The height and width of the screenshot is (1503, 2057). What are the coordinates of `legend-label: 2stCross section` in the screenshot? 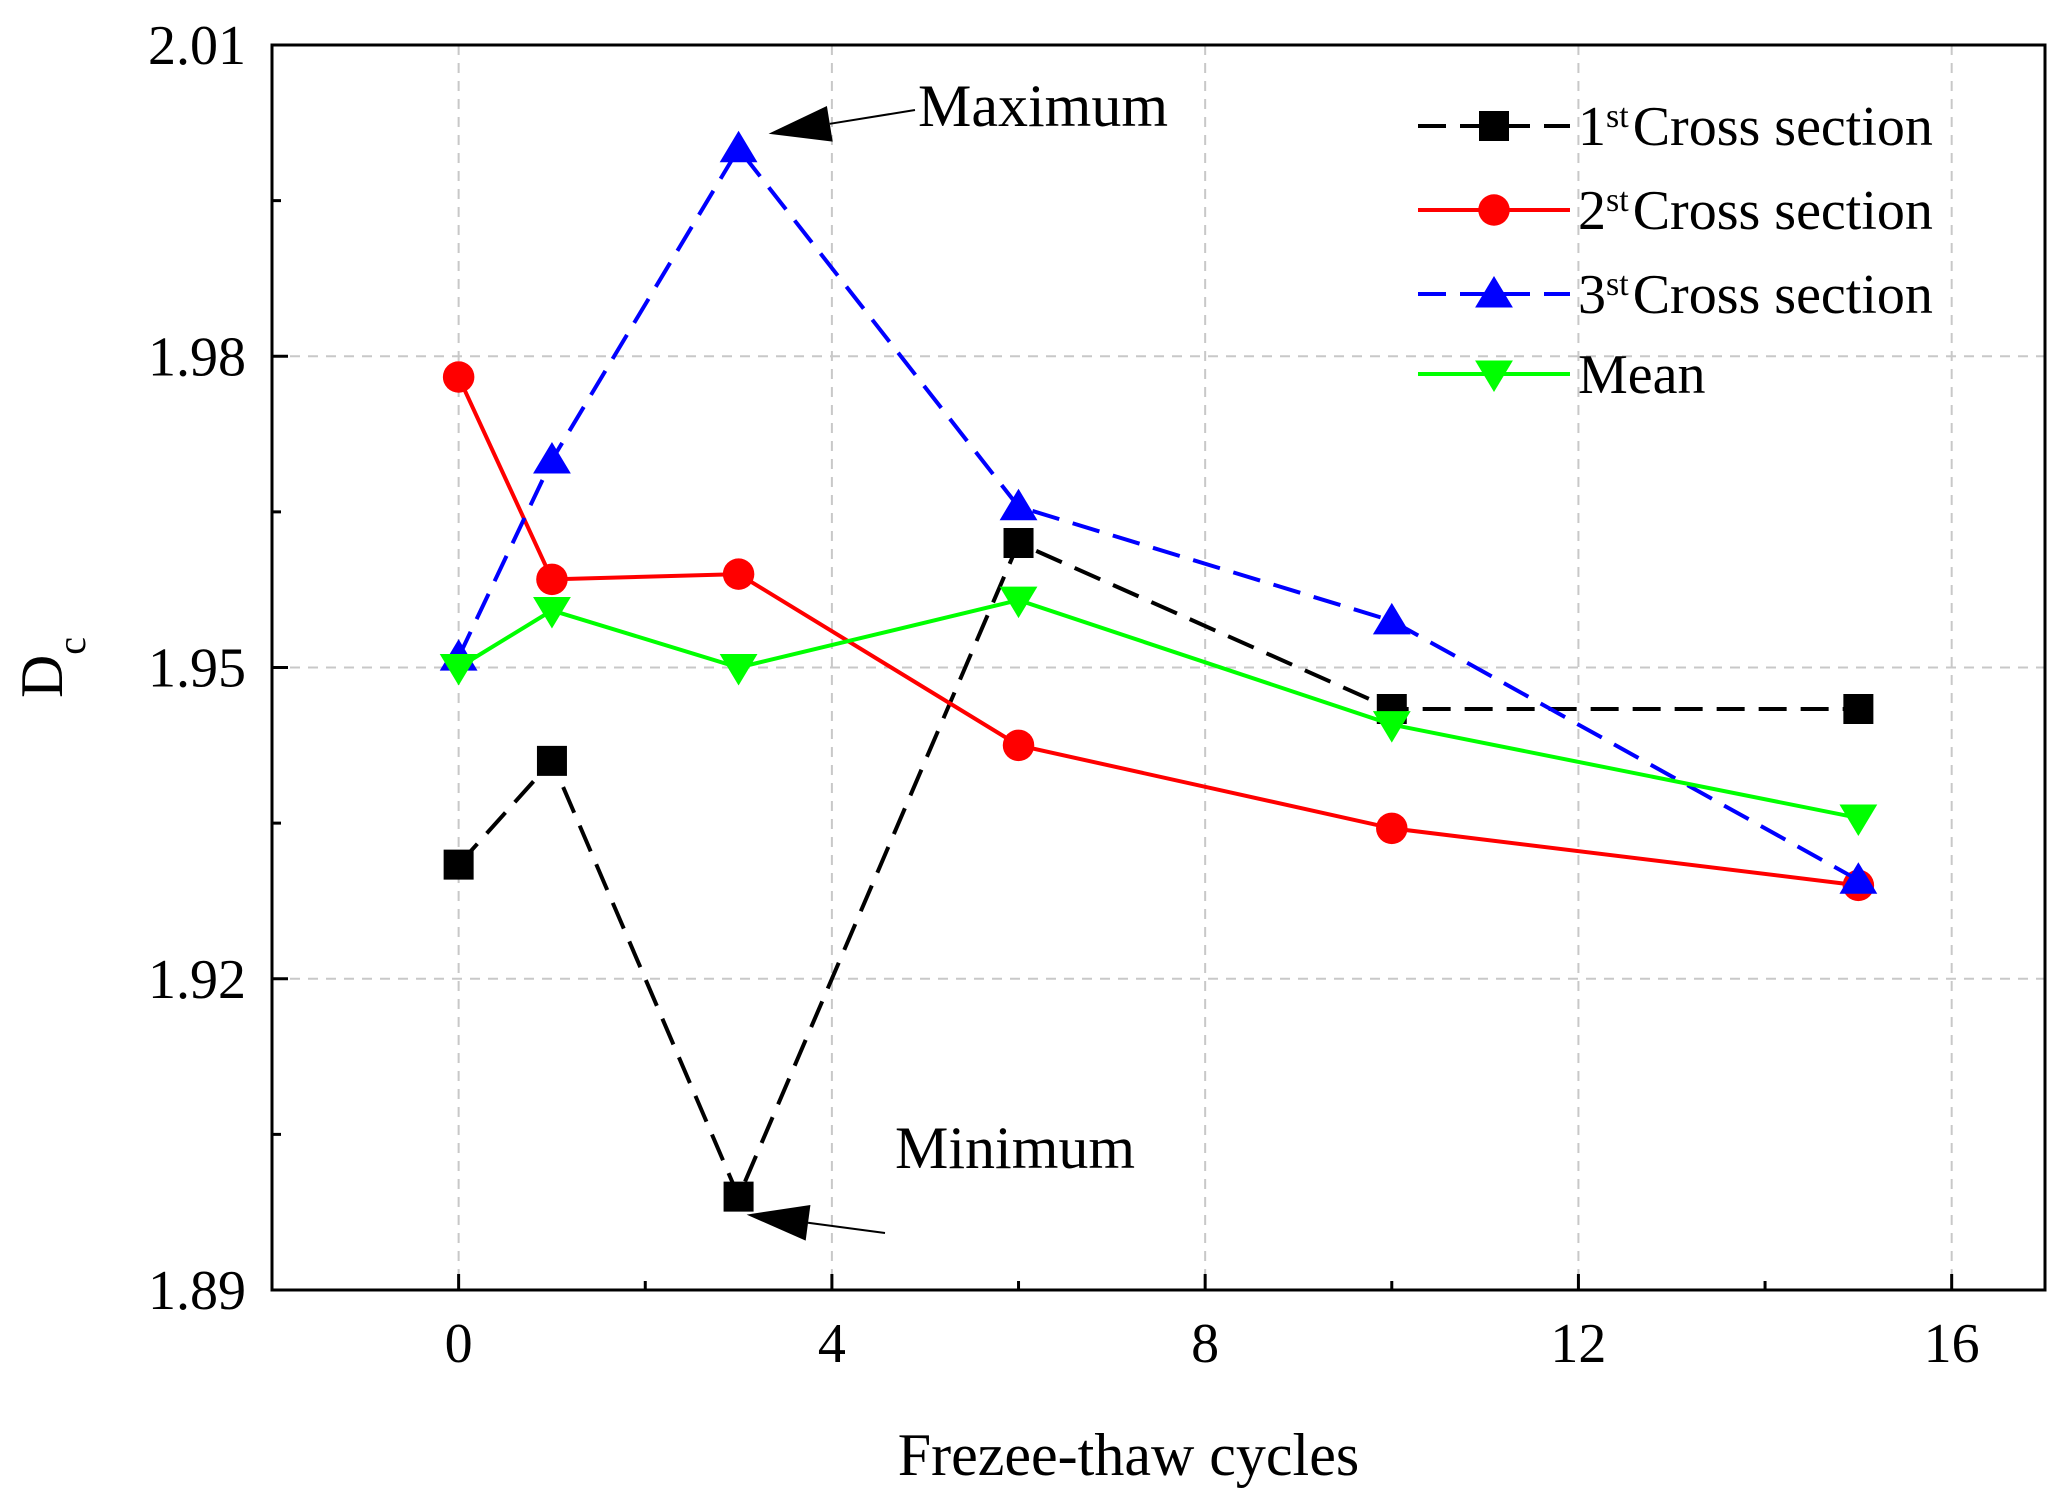 It's located at (1755, 211).